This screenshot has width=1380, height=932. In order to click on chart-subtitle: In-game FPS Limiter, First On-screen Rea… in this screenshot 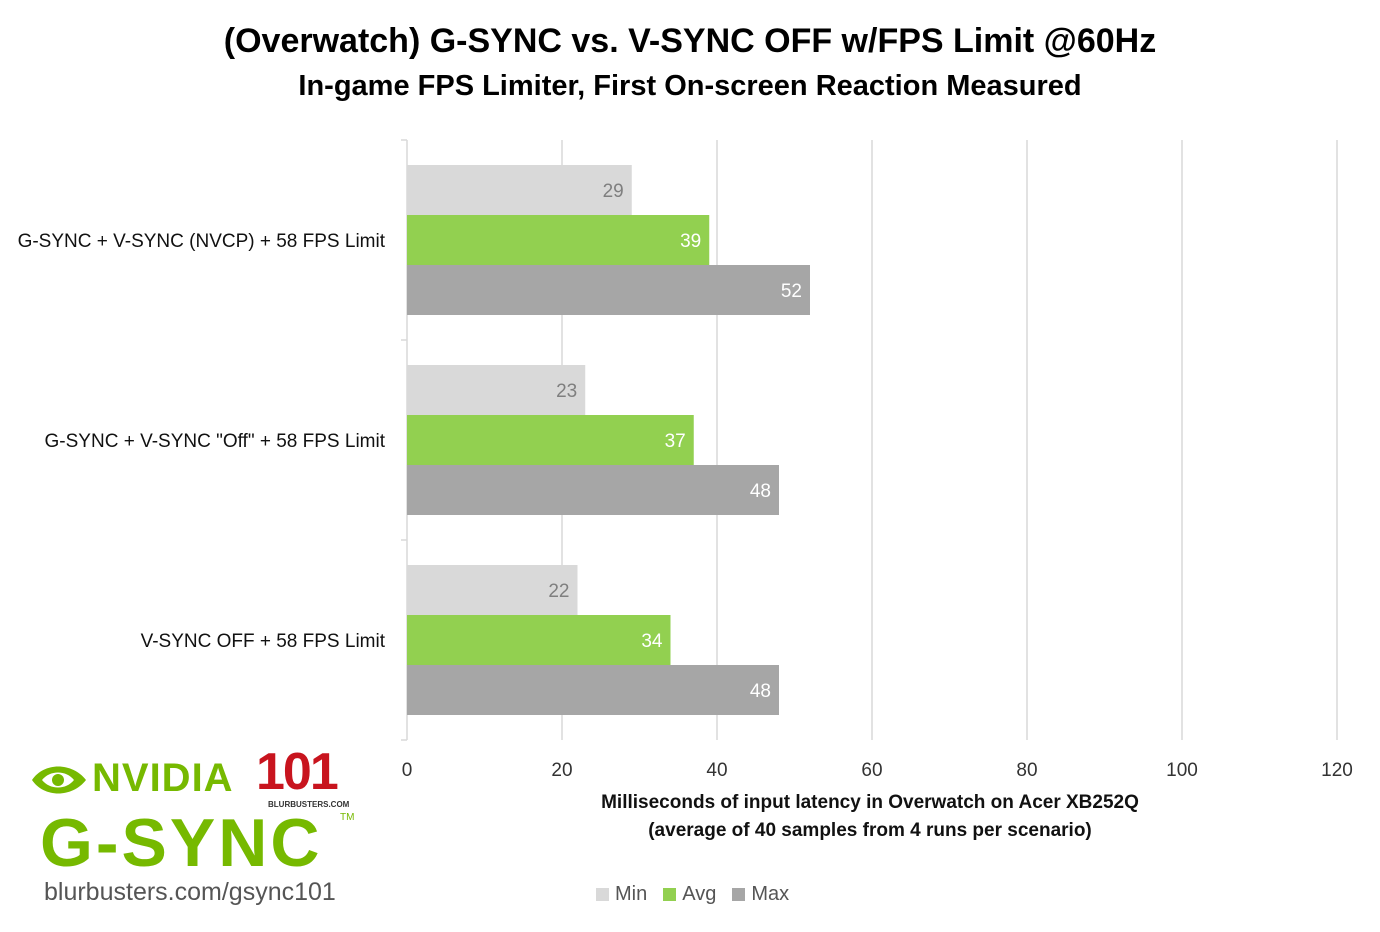, I will do `click(690, 86)`.